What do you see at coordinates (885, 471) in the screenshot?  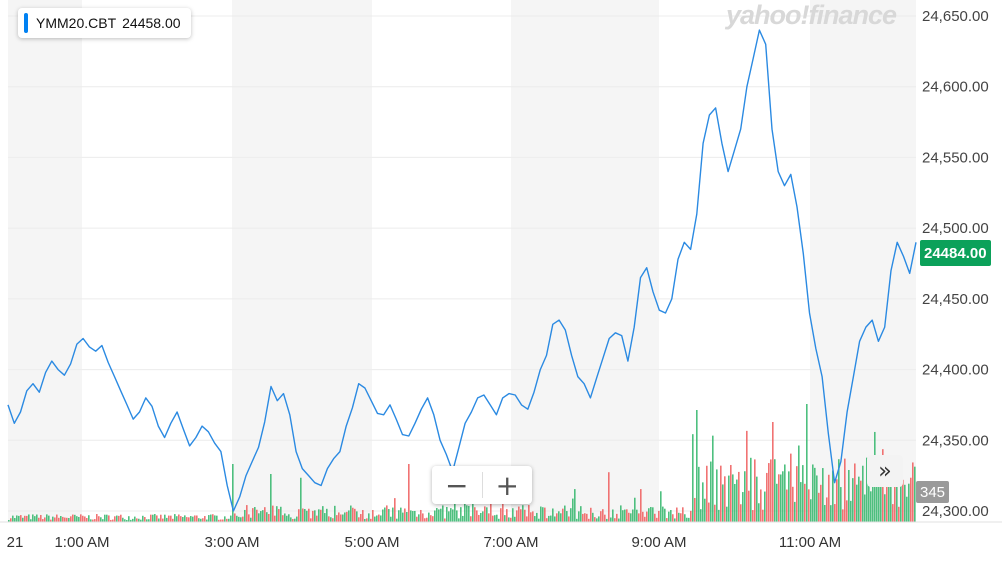 I see `scroll-to-latest-button: »` at bounding box center [885, 471].